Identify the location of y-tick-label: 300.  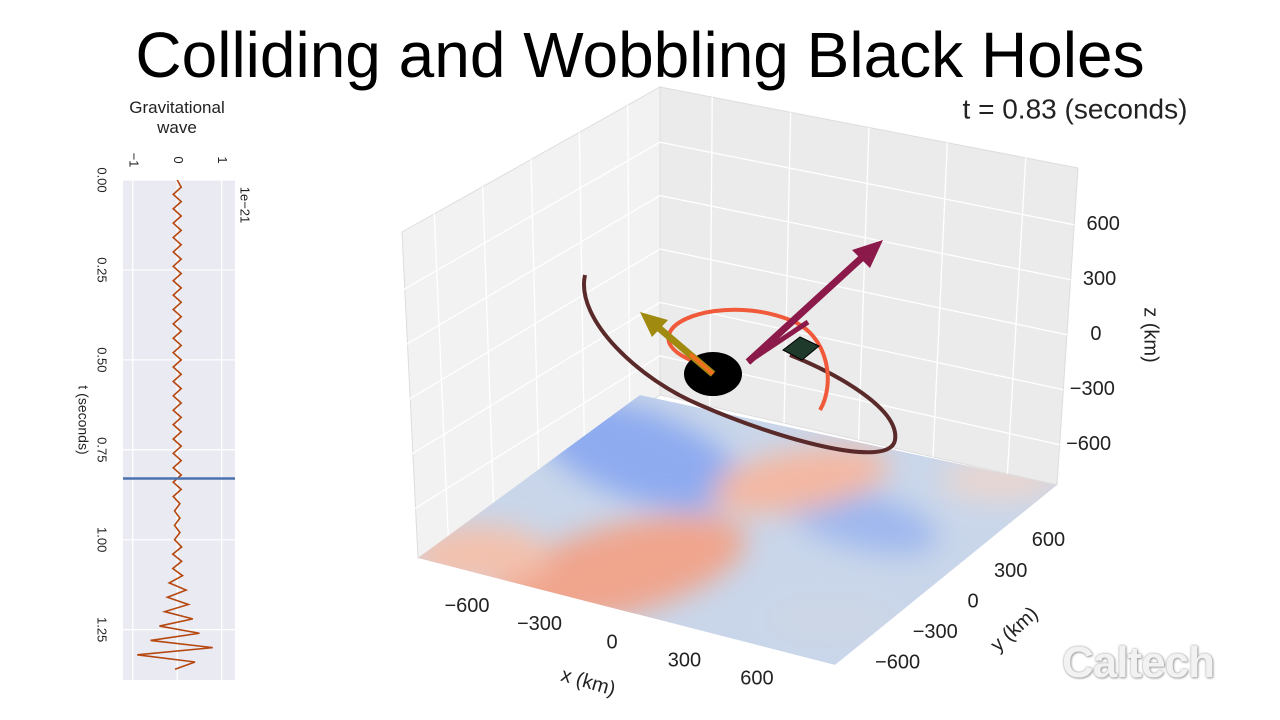
(1010, 571).